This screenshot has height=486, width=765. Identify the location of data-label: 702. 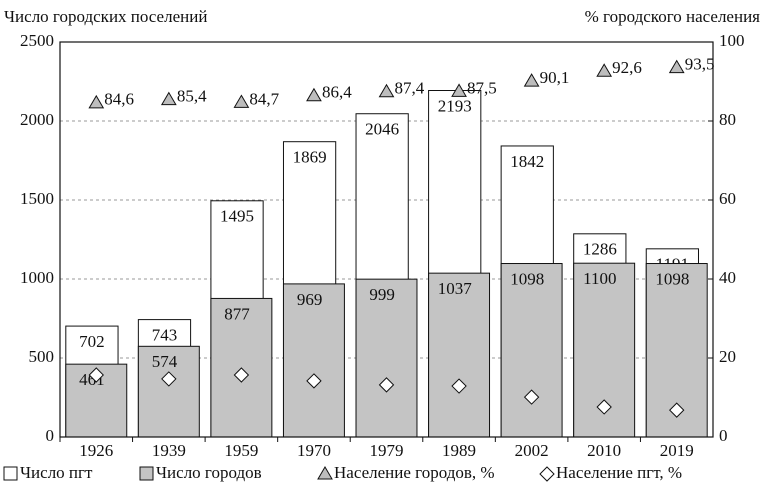
(92, 341).